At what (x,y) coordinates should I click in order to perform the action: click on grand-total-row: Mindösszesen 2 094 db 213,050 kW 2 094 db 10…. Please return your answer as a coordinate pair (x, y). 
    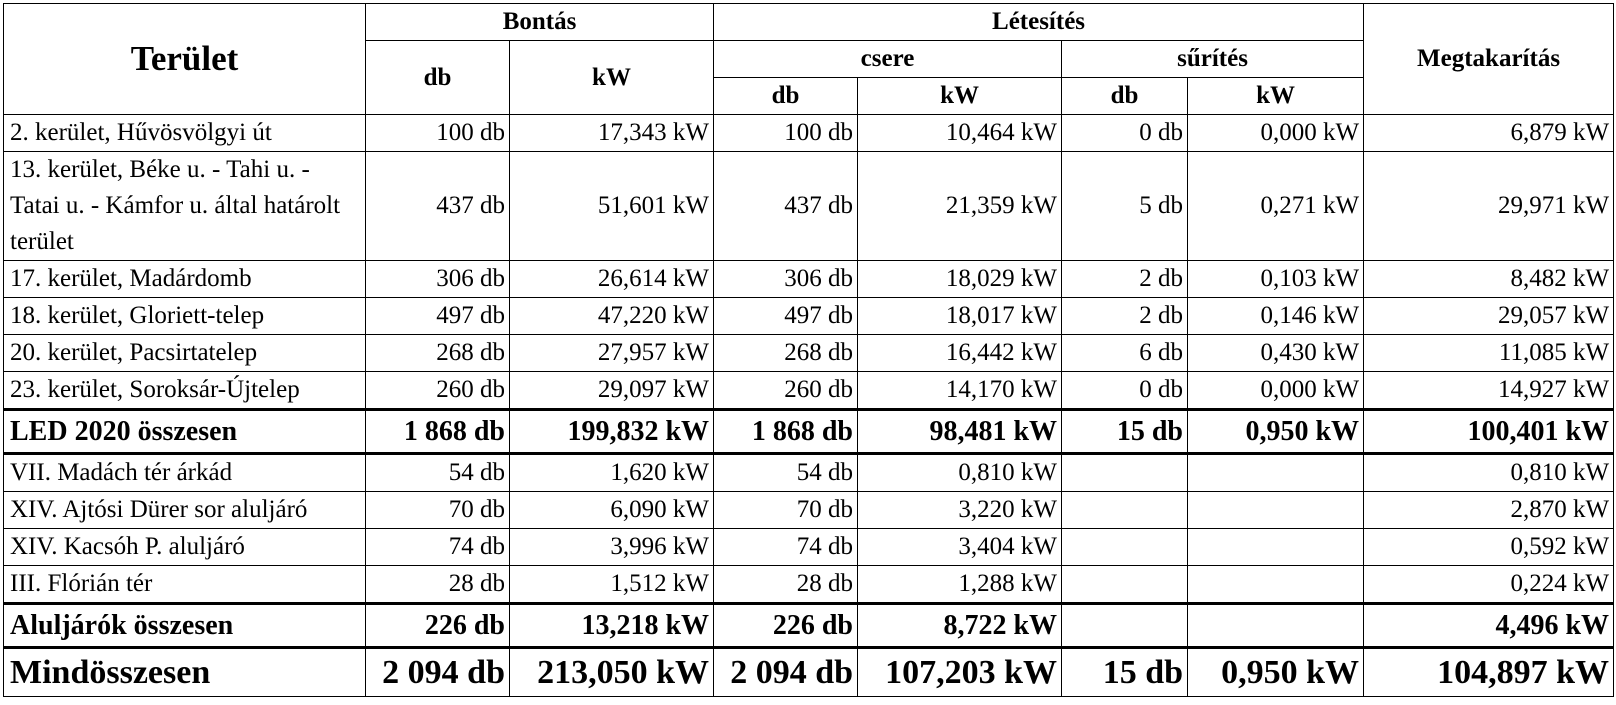
    Looking at the image, I should click on (809, 671).